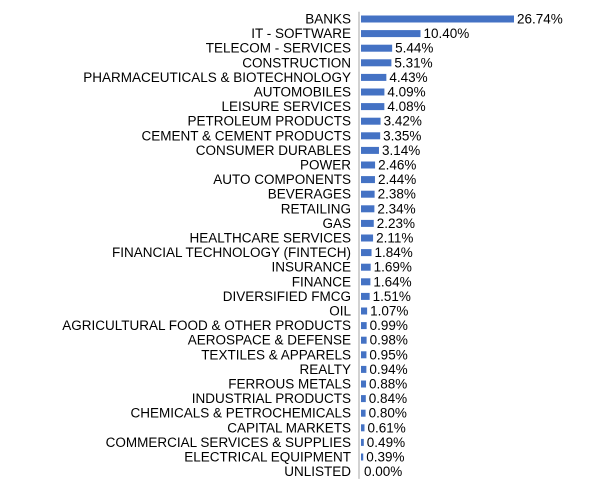 The image size is (603, 492). I want to click on category-label: CAPITAL MARKETS, so click(289, 427).